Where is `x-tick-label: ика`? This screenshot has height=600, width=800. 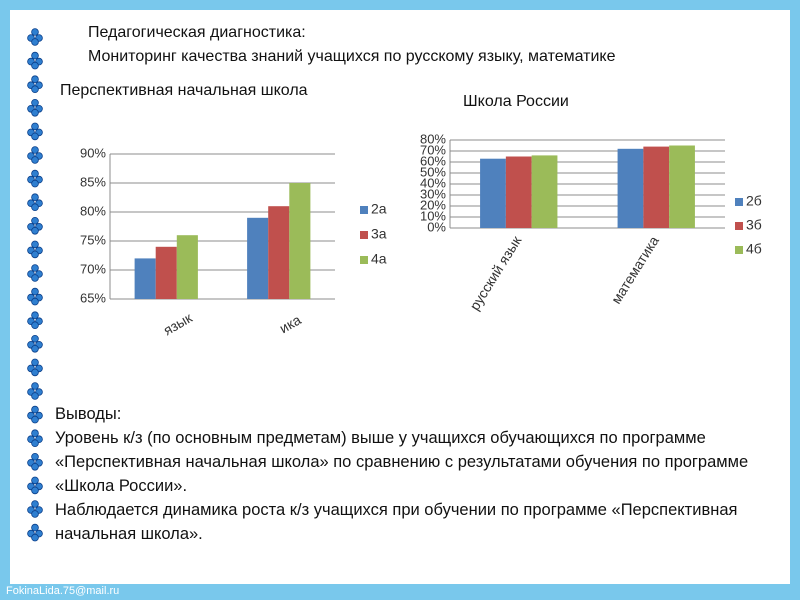 x-tick-label: ика is located at coordinates (290, 323).